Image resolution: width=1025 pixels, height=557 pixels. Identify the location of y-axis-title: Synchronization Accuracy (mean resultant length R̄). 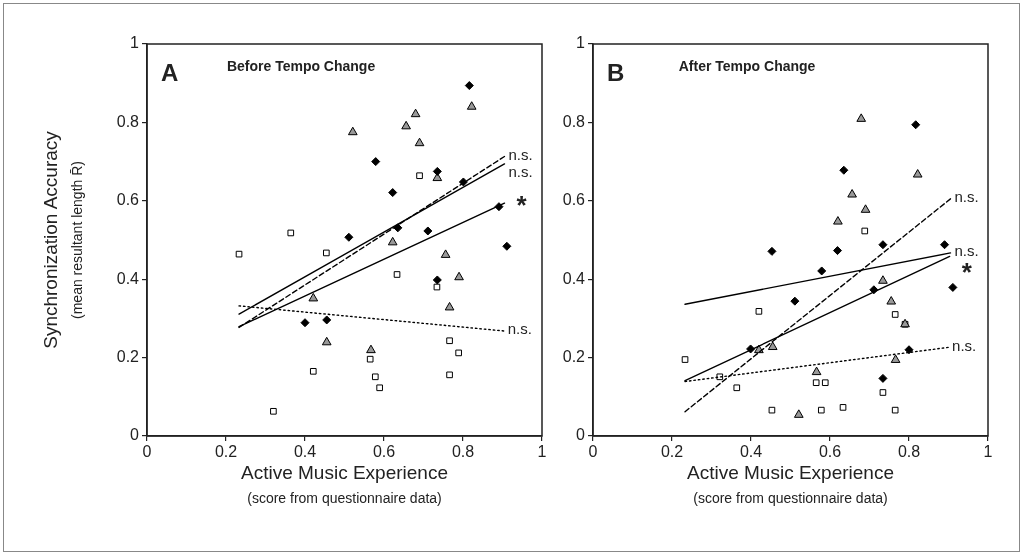
(62, 239).